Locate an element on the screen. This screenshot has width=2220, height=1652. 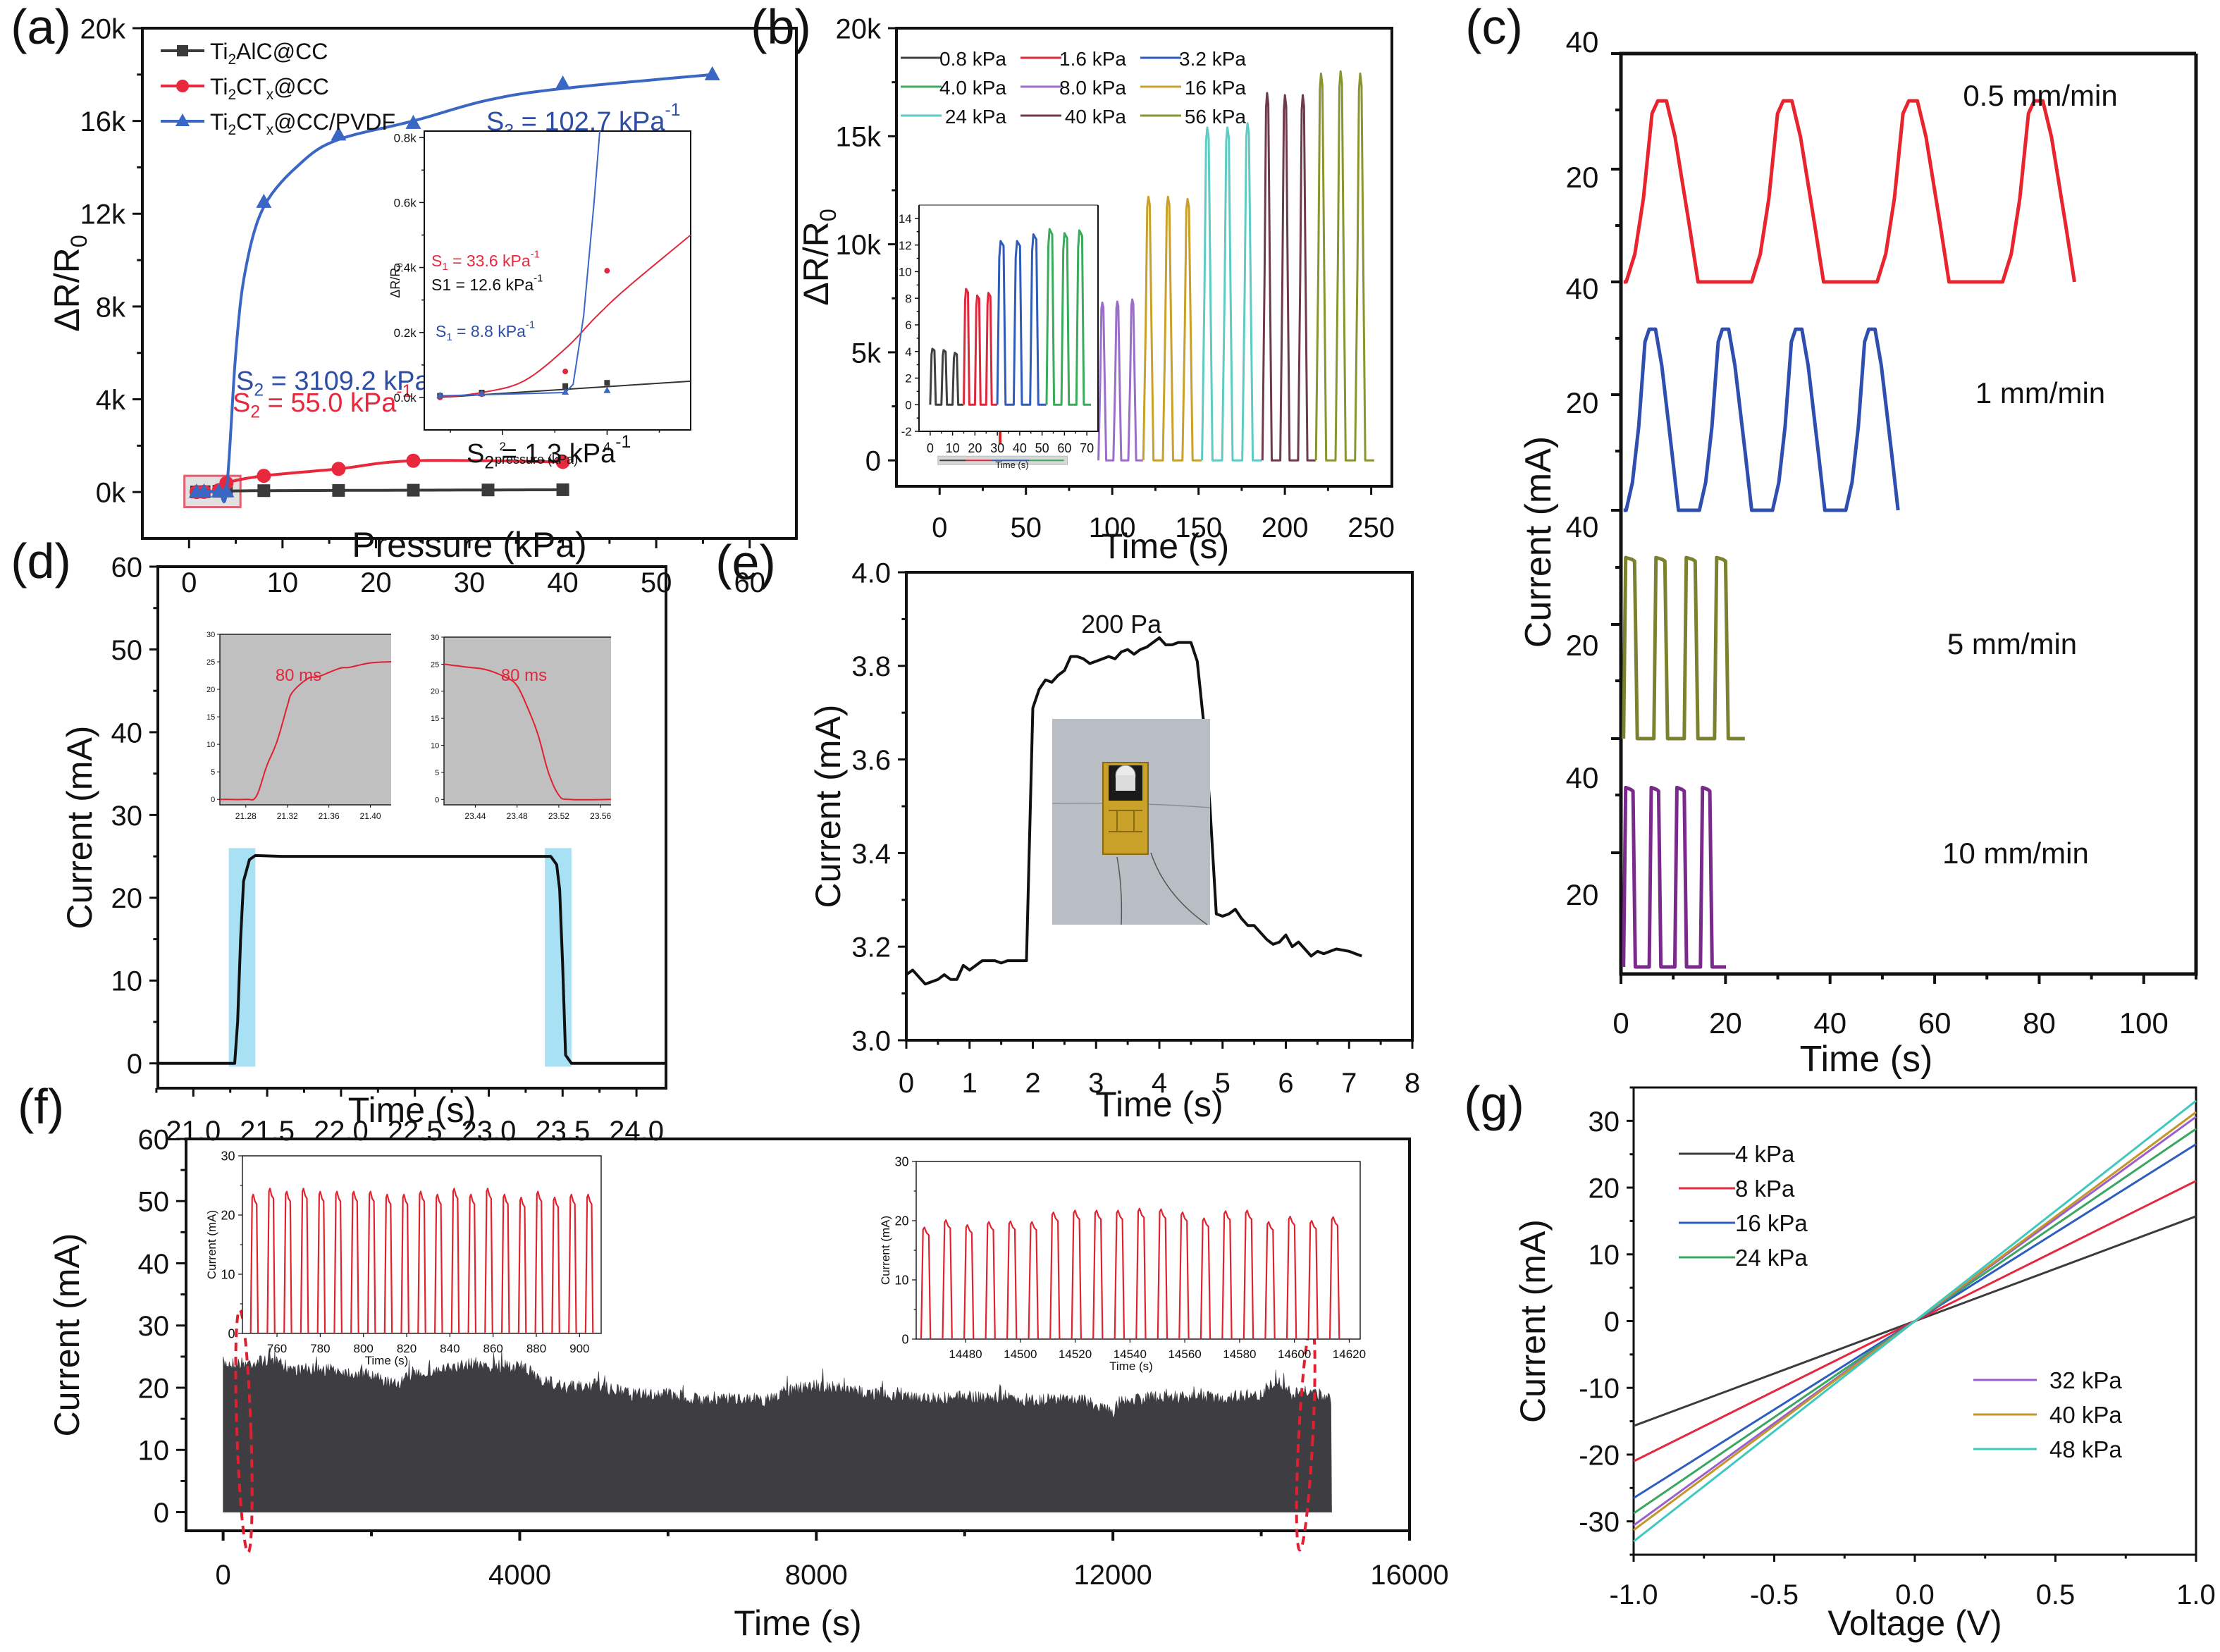
y-tick-label: 10k is located at coordinates (859, 246).